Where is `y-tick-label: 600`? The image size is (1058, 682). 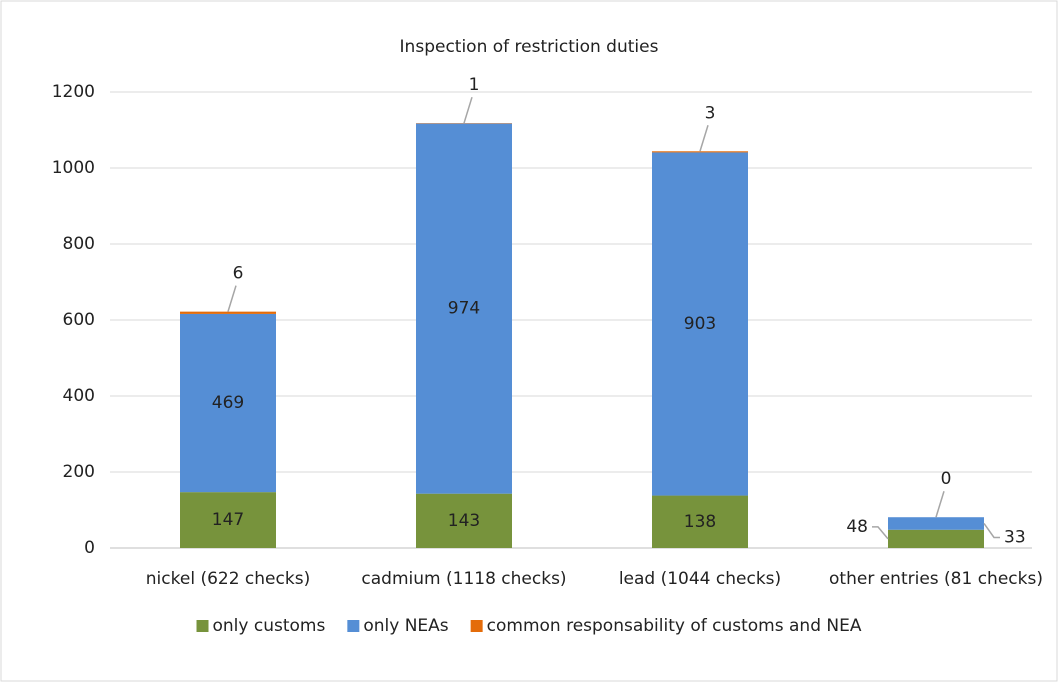 y-tick-label: 600 is located at coordinates (79, 320).